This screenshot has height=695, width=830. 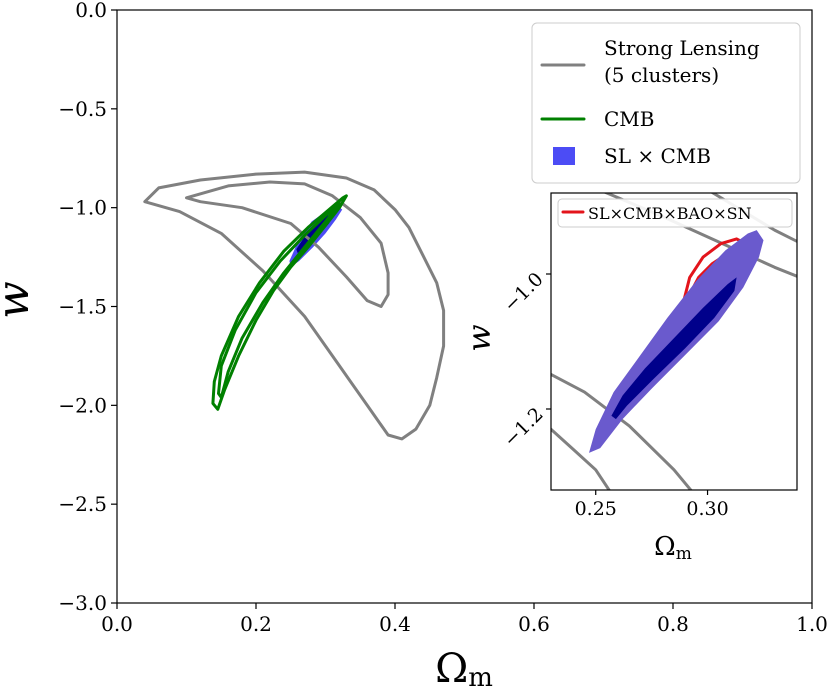 I want to click on inset-legend: SL×CMB×BAO×SN, so click(x=675, y=213).